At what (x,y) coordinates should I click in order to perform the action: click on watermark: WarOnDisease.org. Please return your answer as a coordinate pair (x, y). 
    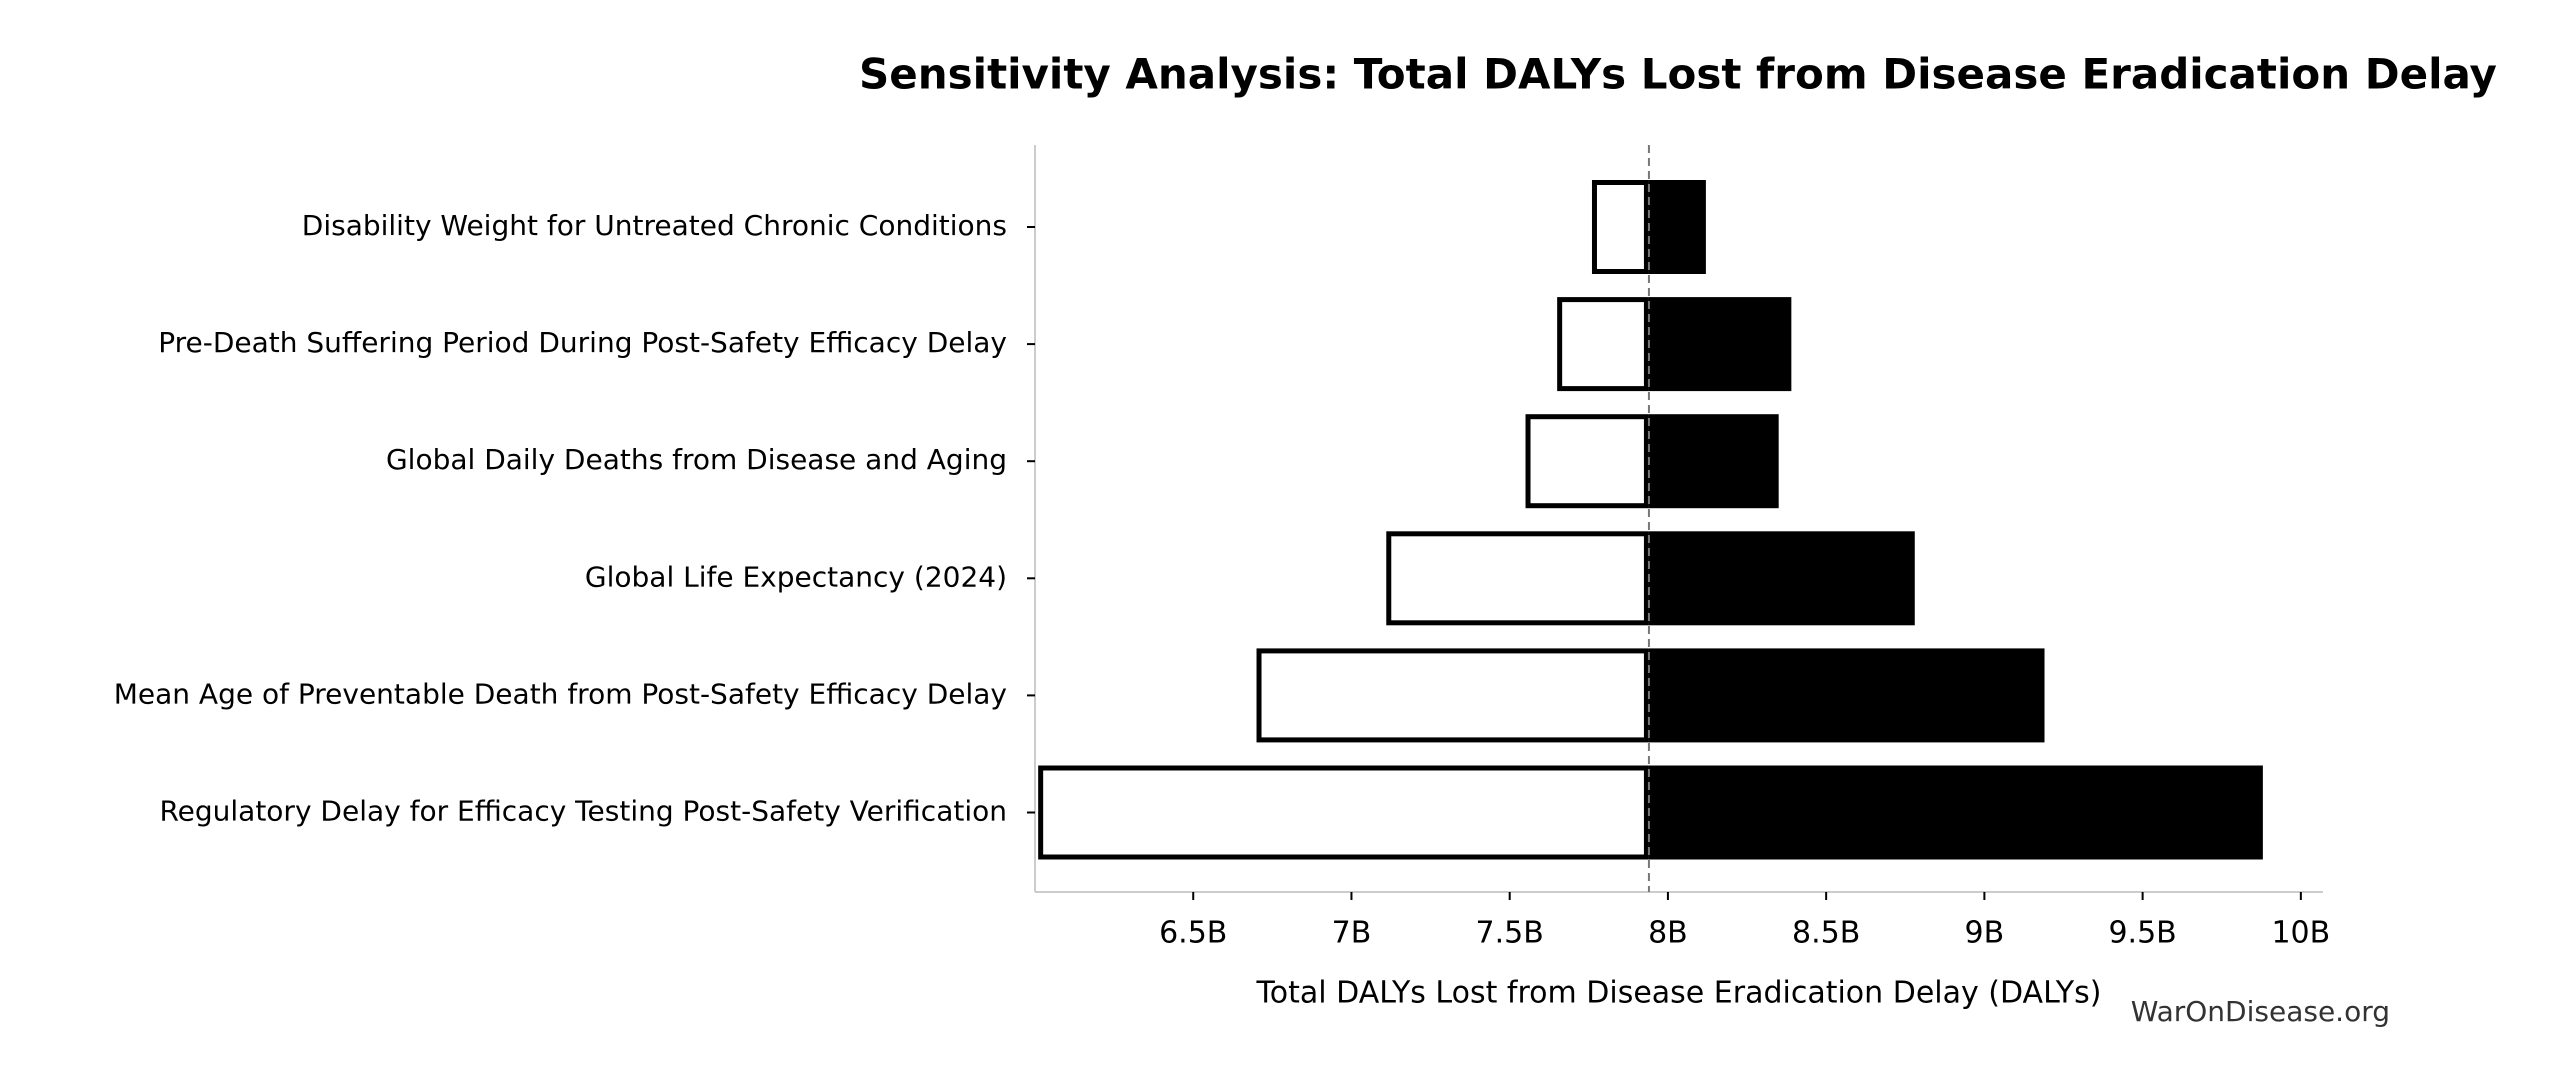
    Looking at the image, I should click on (2260, 1011).